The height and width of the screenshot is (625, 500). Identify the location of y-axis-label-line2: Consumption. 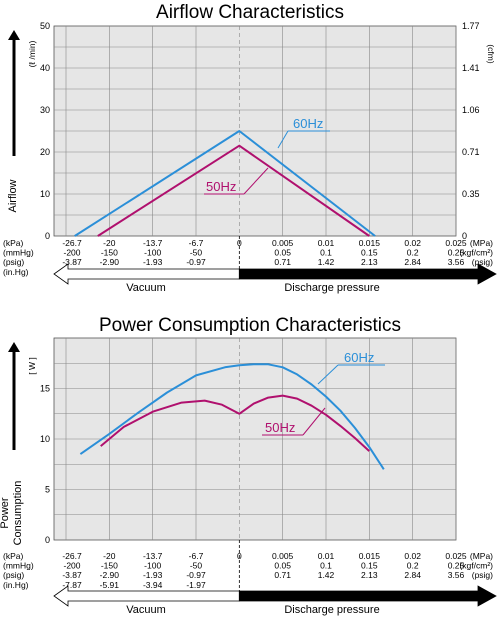
(18, 513).